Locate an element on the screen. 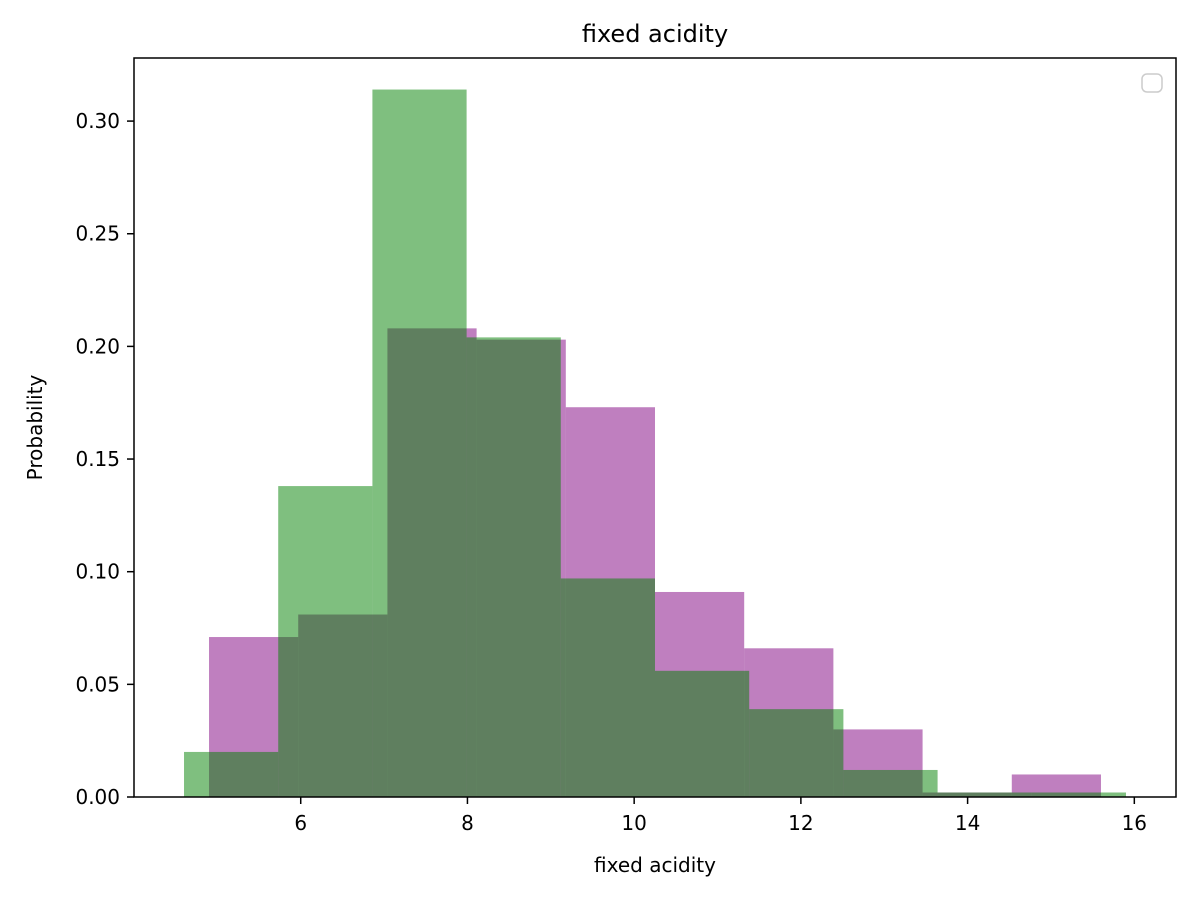 The width and height of the screenshot is (1194, 898). chart-title: fixed acidity is located at coordinates (655, 34).